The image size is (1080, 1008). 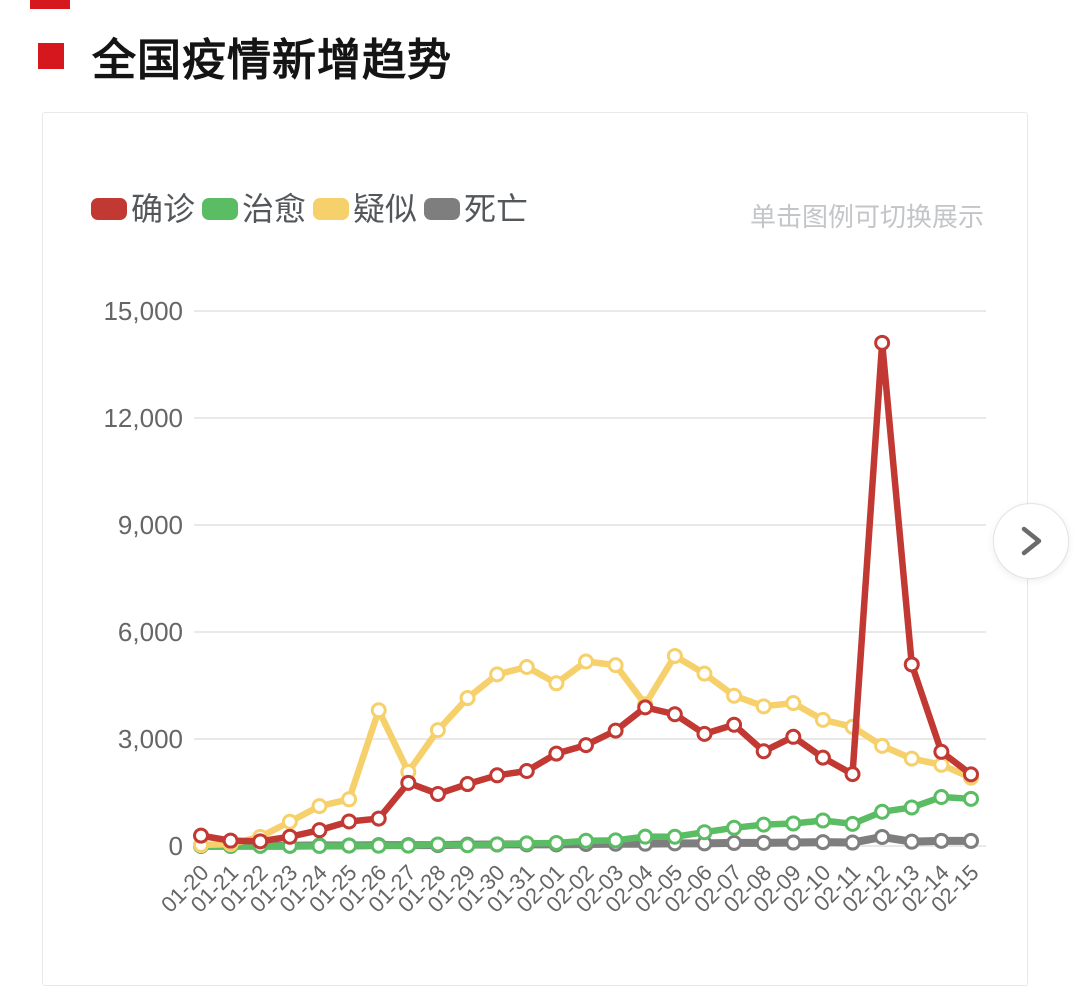 I want to click on carousel-next-button, so click(x=1031, y=541).